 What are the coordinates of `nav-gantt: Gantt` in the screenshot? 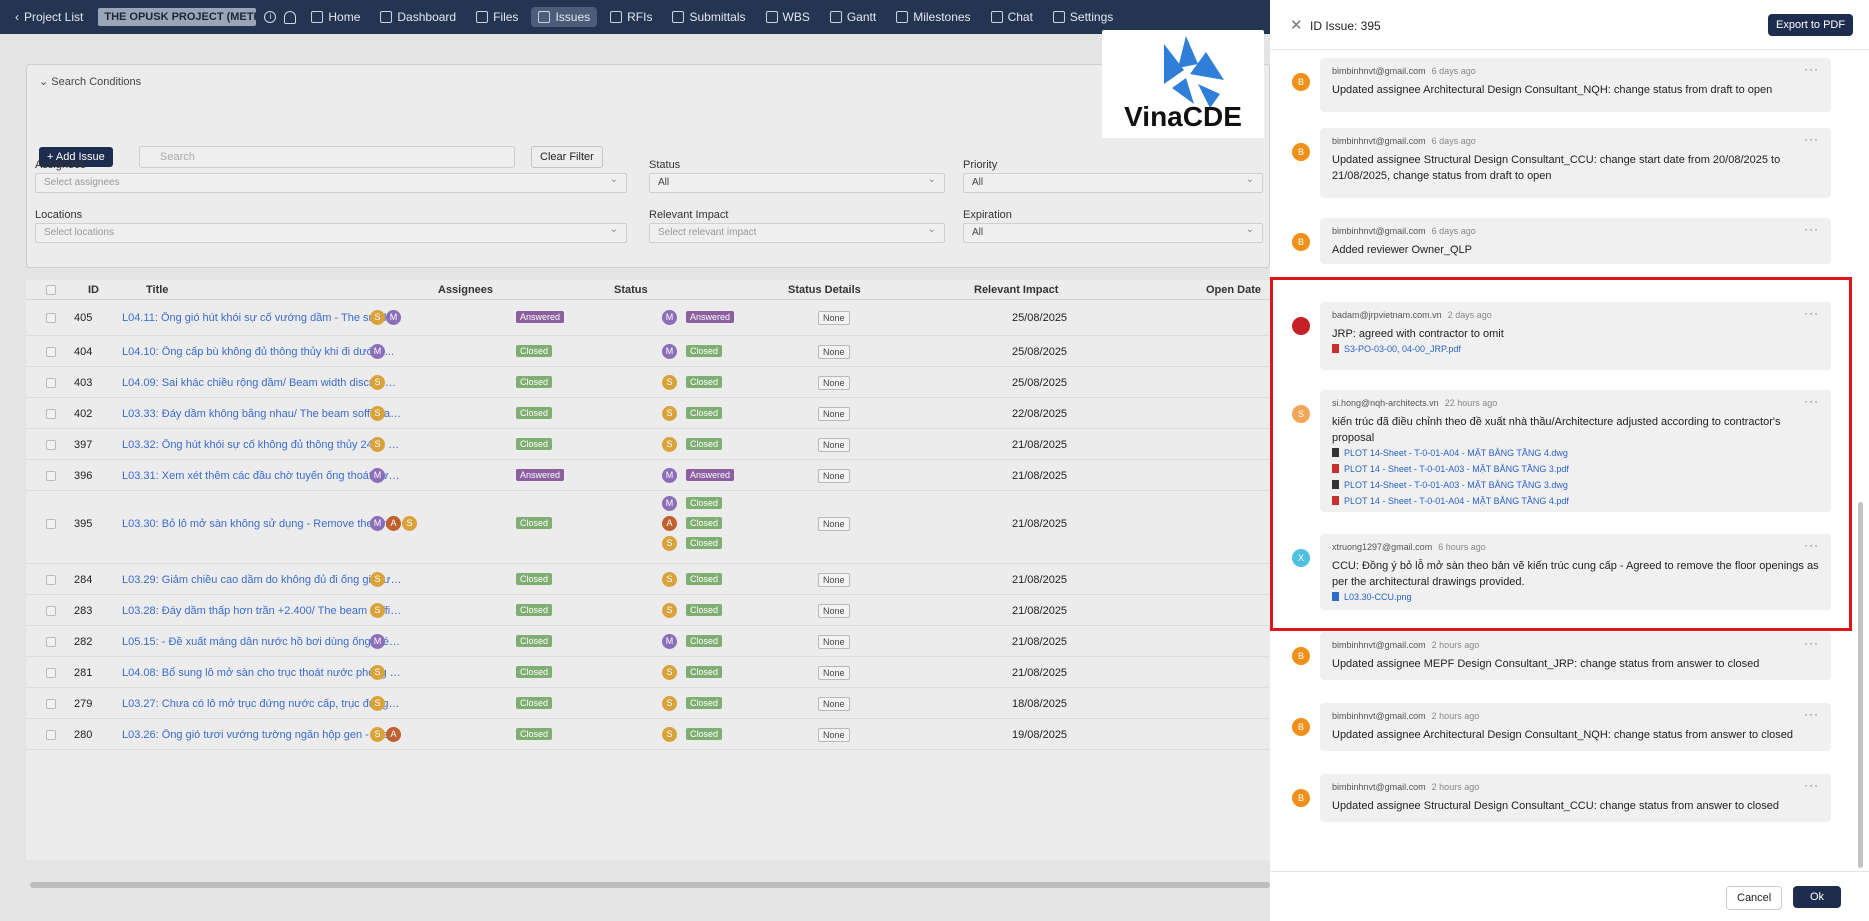 It's located at (853, 17).